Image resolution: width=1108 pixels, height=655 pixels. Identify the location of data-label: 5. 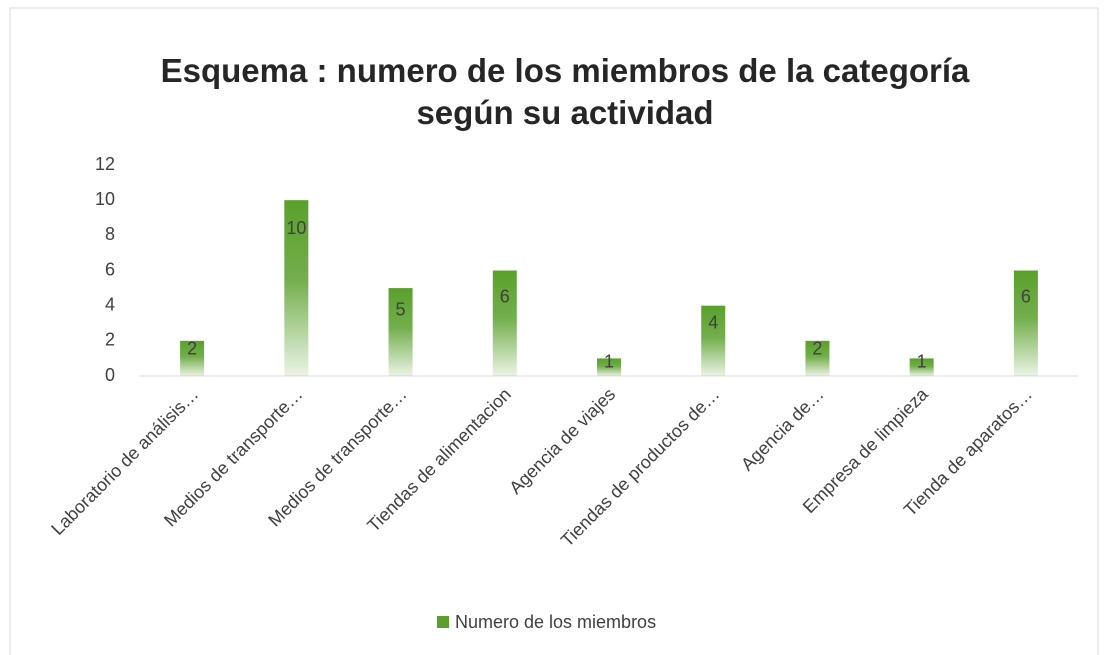
(401, 310).